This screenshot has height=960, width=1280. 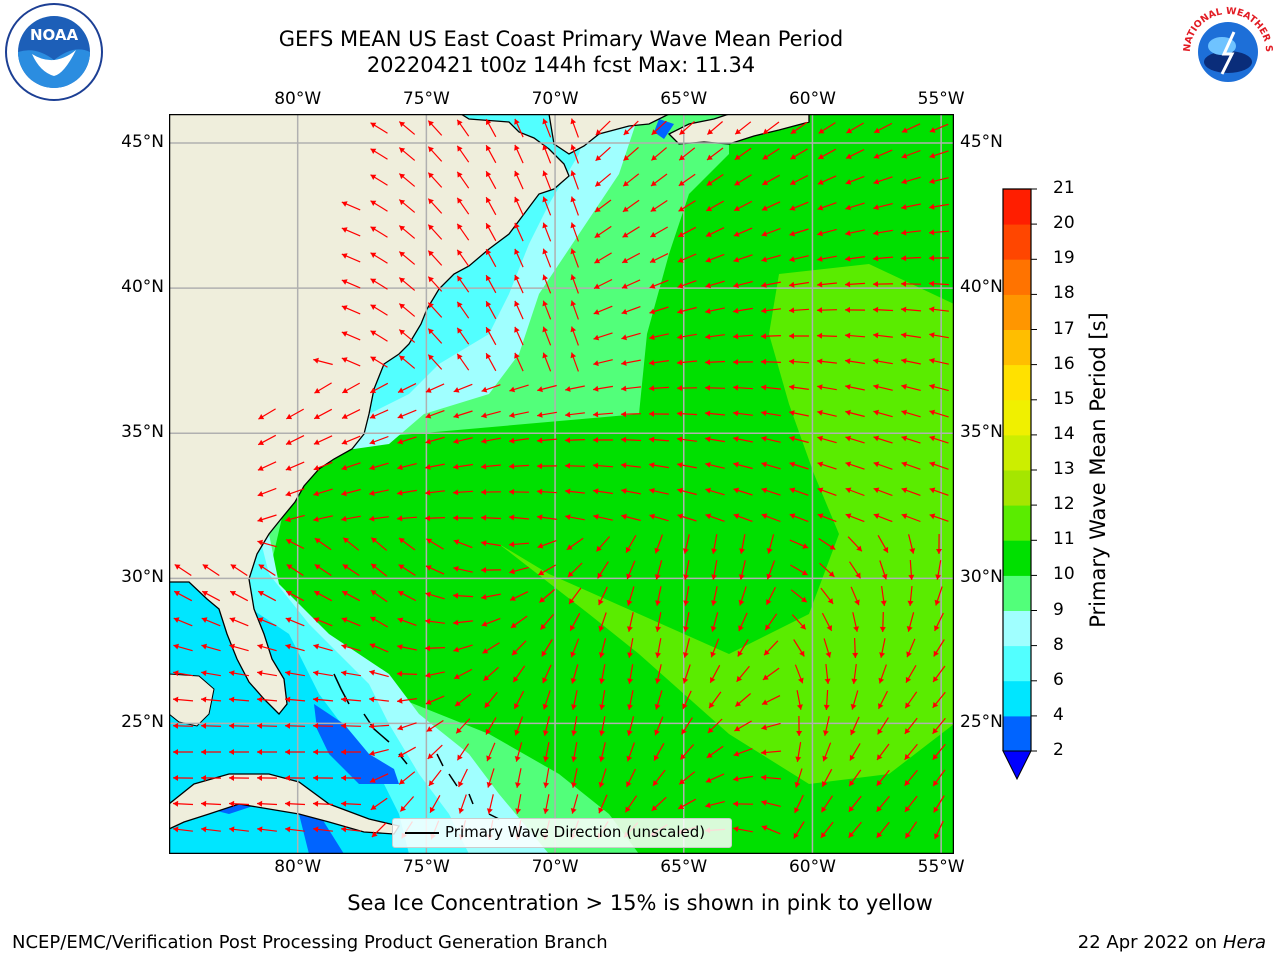 I want to click on colorbar, so click(x=1019, y=484).